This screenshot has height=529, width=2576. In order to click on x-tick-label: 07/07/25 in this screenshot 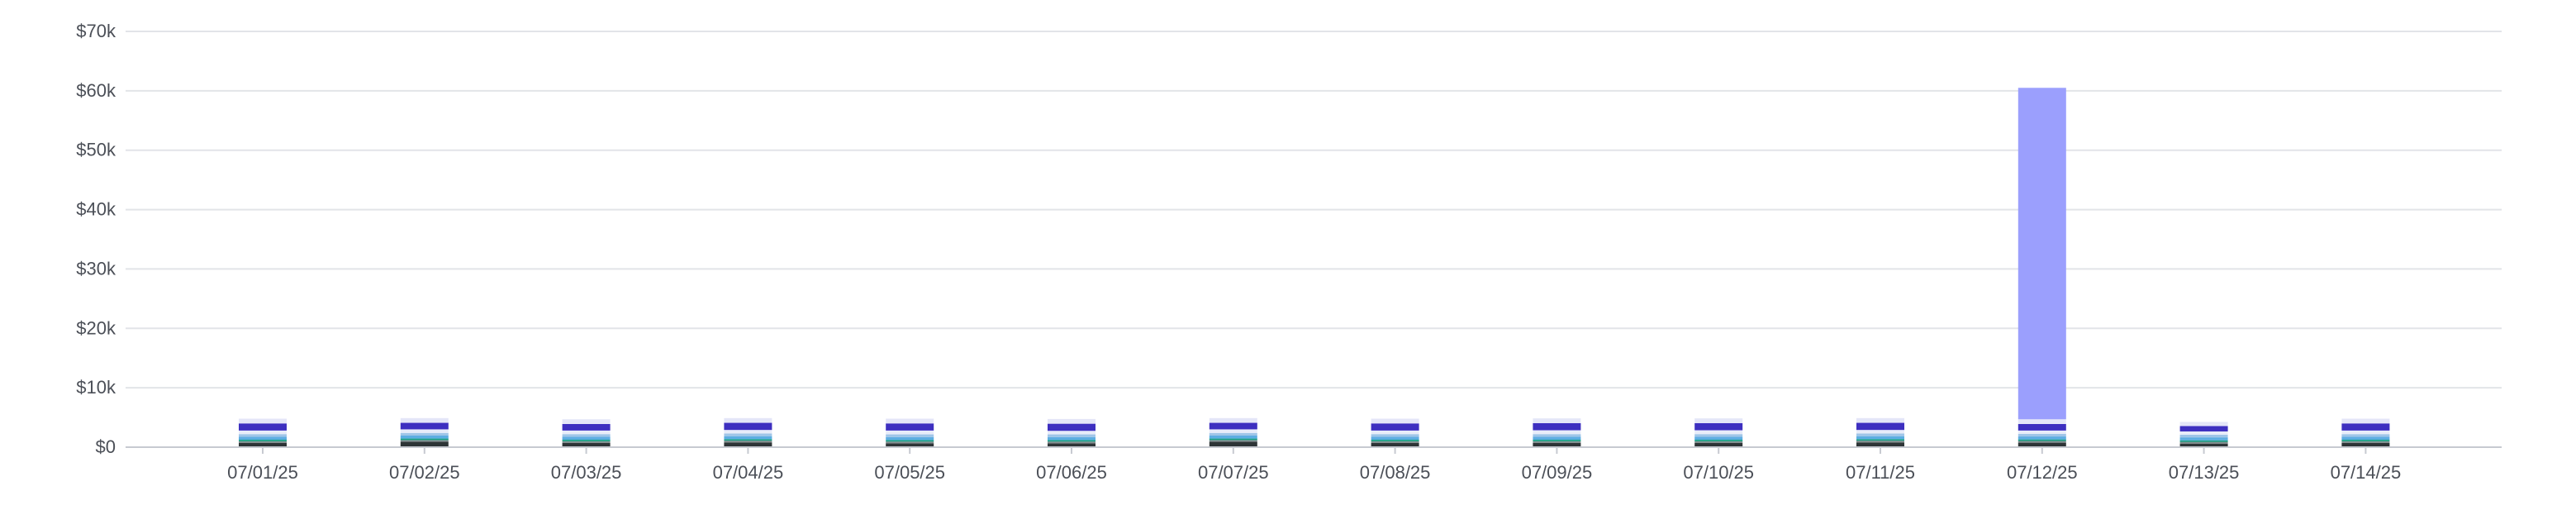, I will do `click(1233, 472)`.